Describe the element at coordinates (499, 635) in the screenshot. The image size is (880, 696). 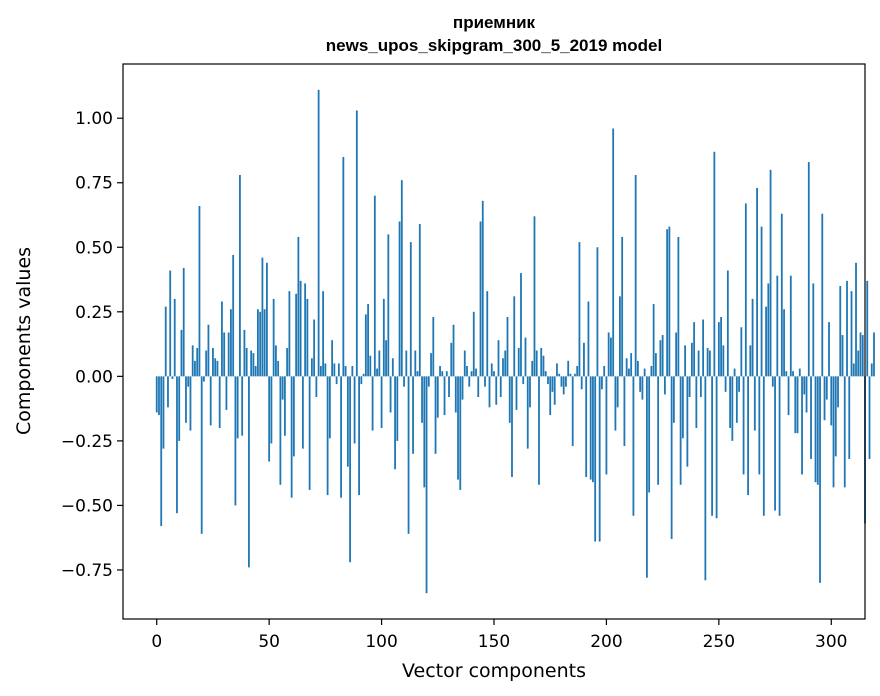
I see `x-axis-ticks: 0 50 100 150 200 250 300` at that location.